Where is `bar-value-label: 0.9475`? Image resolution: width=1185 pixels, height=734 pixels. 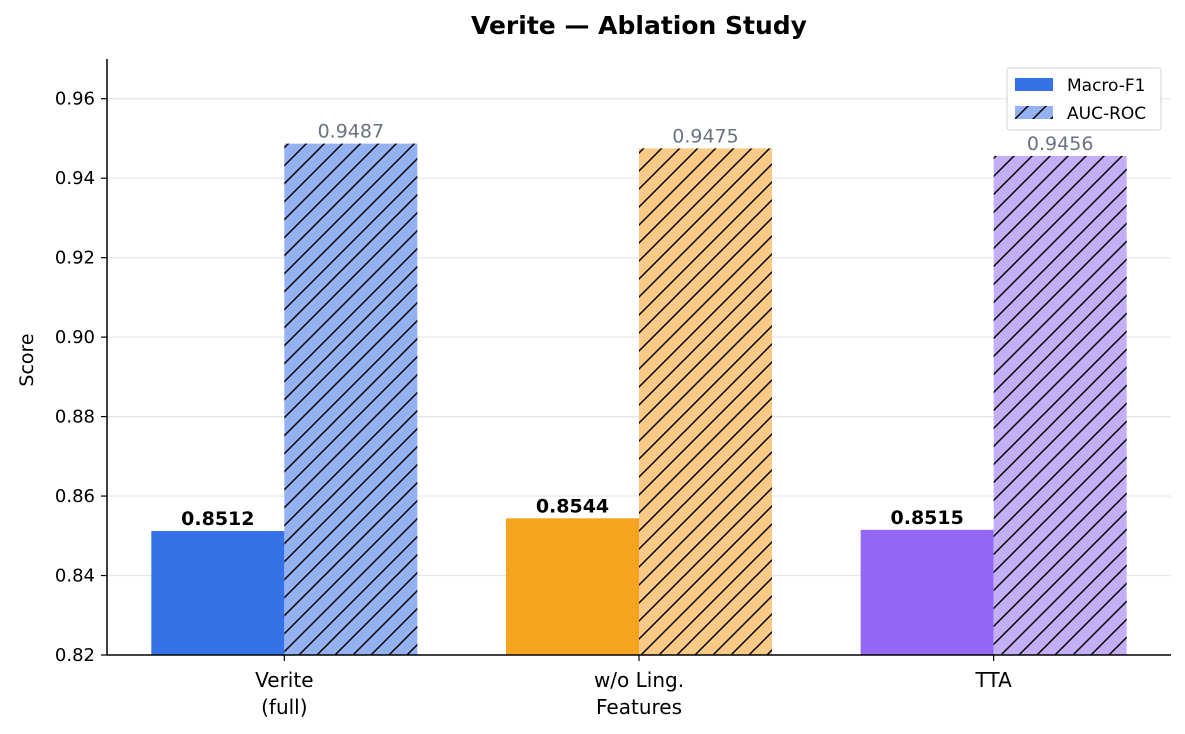 bar-value-label: 0.9475 is located at coordinates (705, 136).